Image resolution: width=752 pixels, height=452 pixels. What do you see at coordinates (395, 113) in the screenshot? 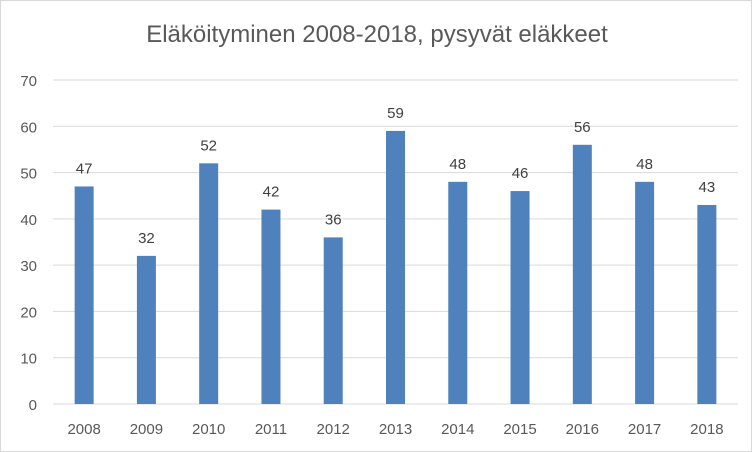
I see `data-label: 59` at bounding box center [395, 113].